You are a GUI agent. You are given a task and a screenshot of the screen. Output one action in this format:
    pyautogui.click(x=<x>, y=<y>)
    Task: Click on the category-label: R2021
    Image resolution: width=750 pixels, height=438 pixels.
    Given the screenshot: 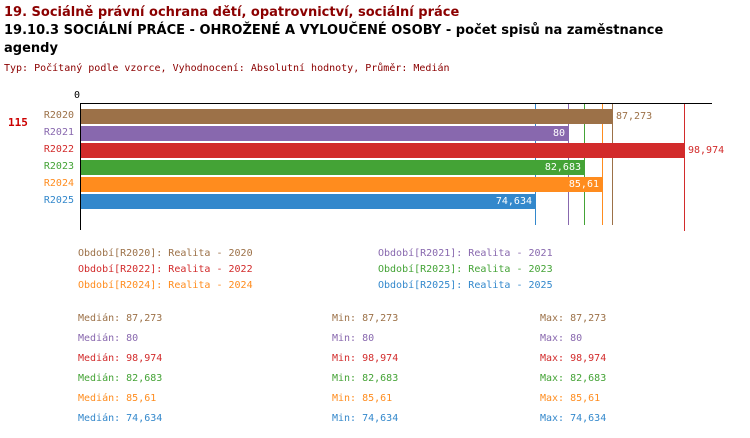 What is the action you would take?
    pyautogui.click(x=58, y=132)
    